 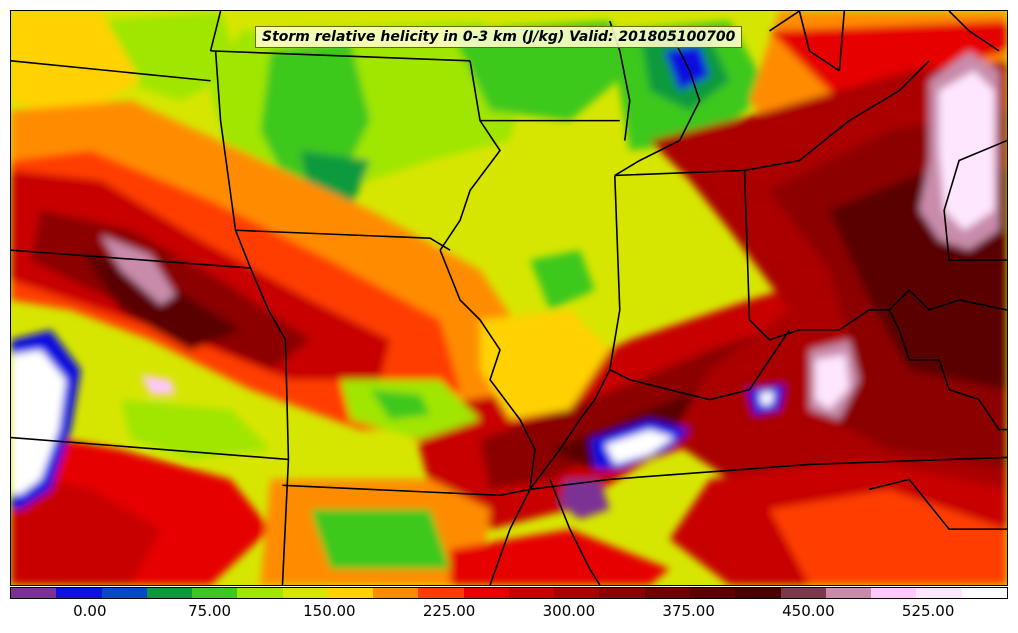 I want to click on colorbar-tick-label: 375.00, so click(x=688, y=611).